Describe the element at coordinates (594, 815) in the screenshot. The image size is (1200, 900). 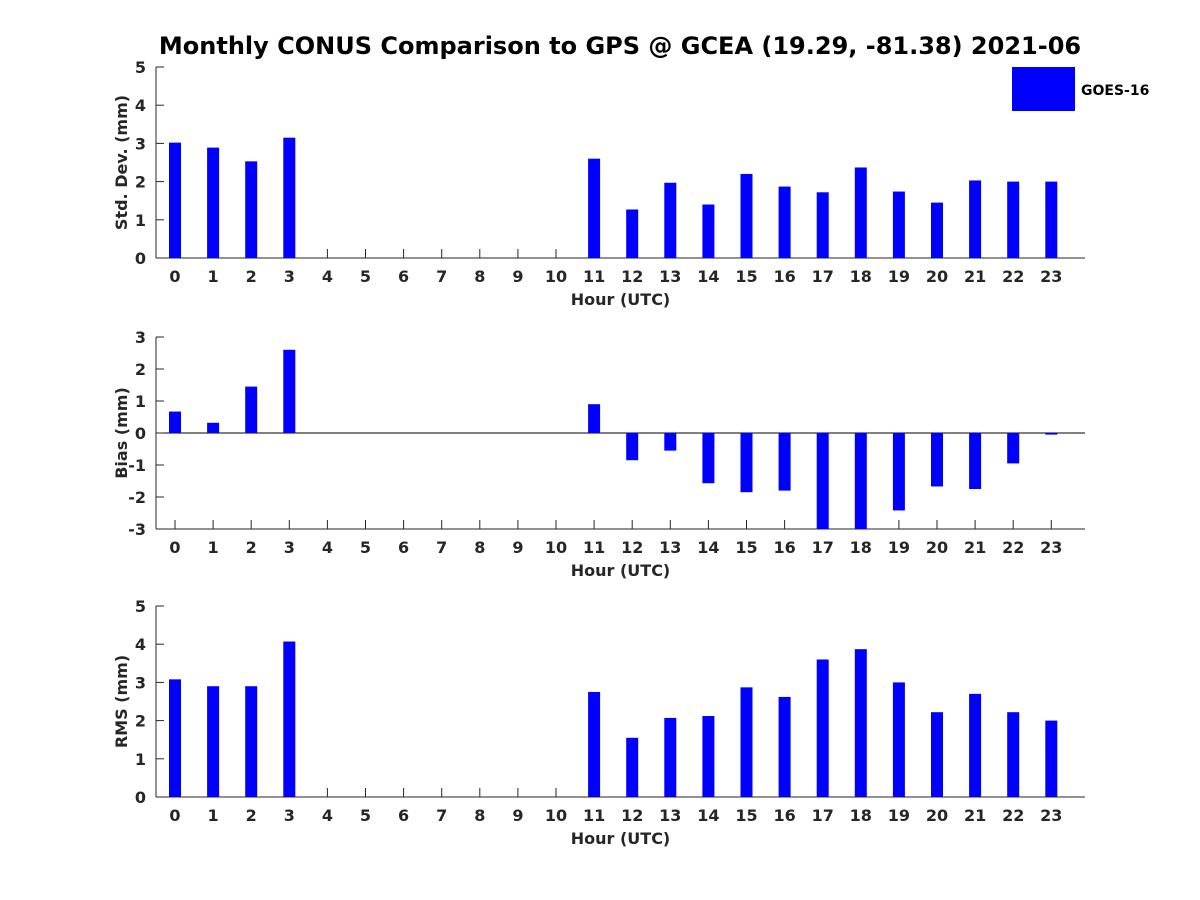
I see `rms-x-tick-label: 11` at that location.